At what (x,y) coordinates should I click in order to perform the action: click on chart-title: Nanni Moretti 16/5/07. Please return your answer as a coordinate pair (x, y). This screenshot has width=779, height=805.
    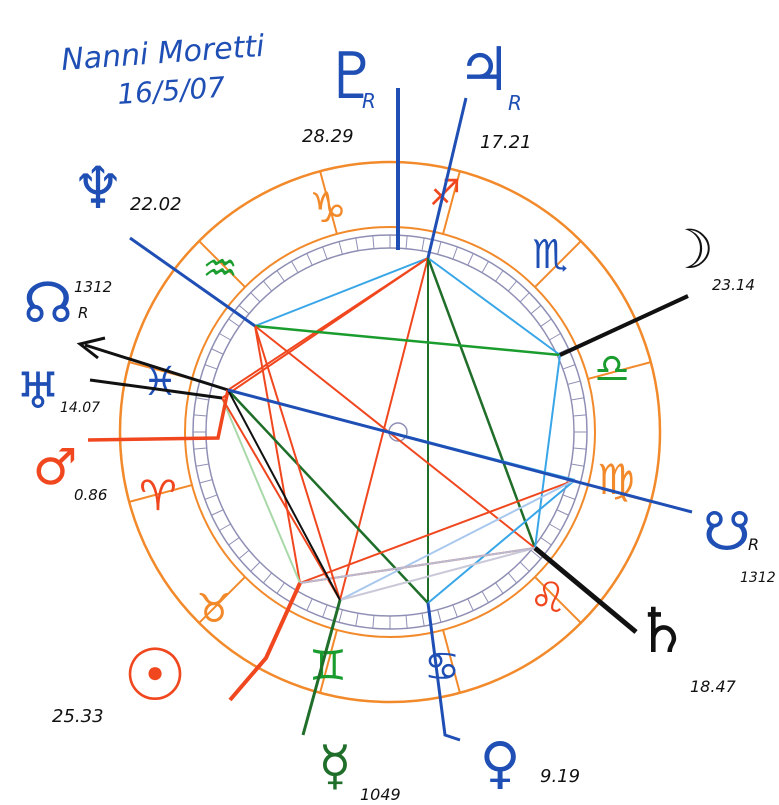
    Looking at the image, I should click on (163, 70).